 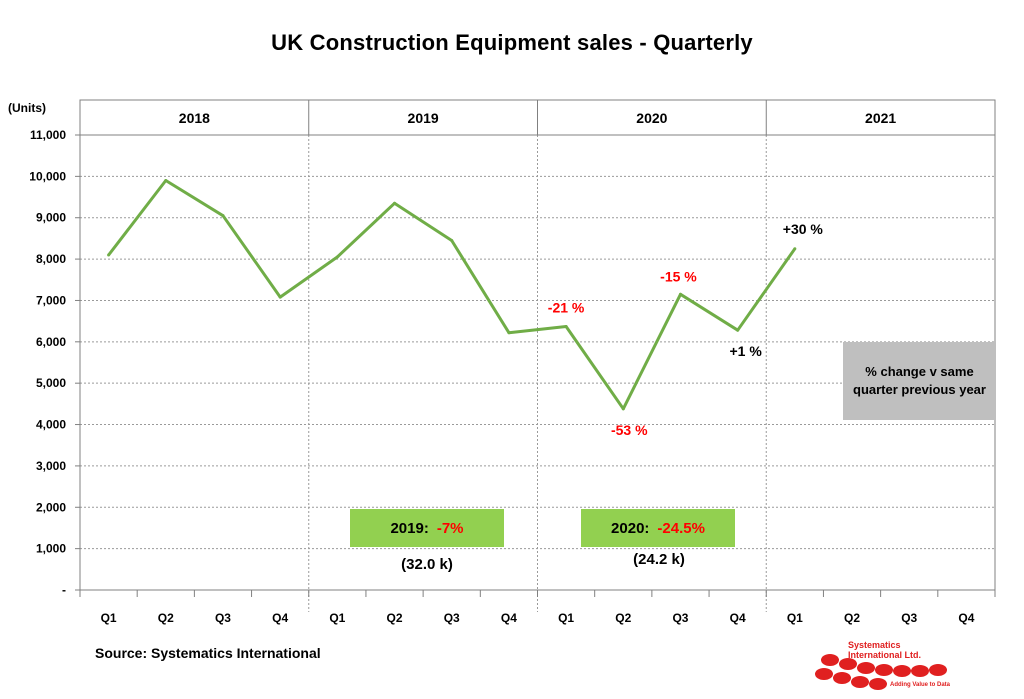 I want to click on year-label: 2018, so click(x=194, y=118).